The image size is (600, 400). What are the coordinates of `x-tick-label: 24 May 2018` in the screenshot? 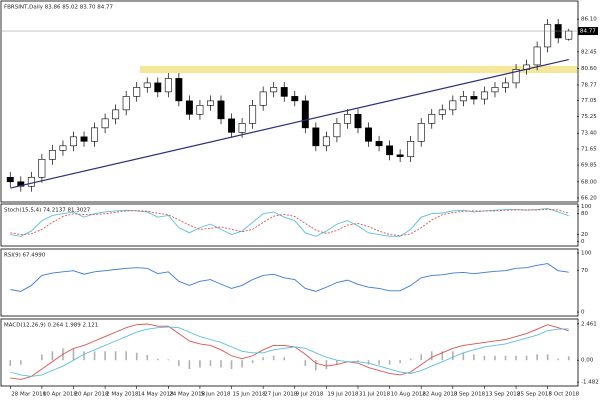 It's located at (187, 395).